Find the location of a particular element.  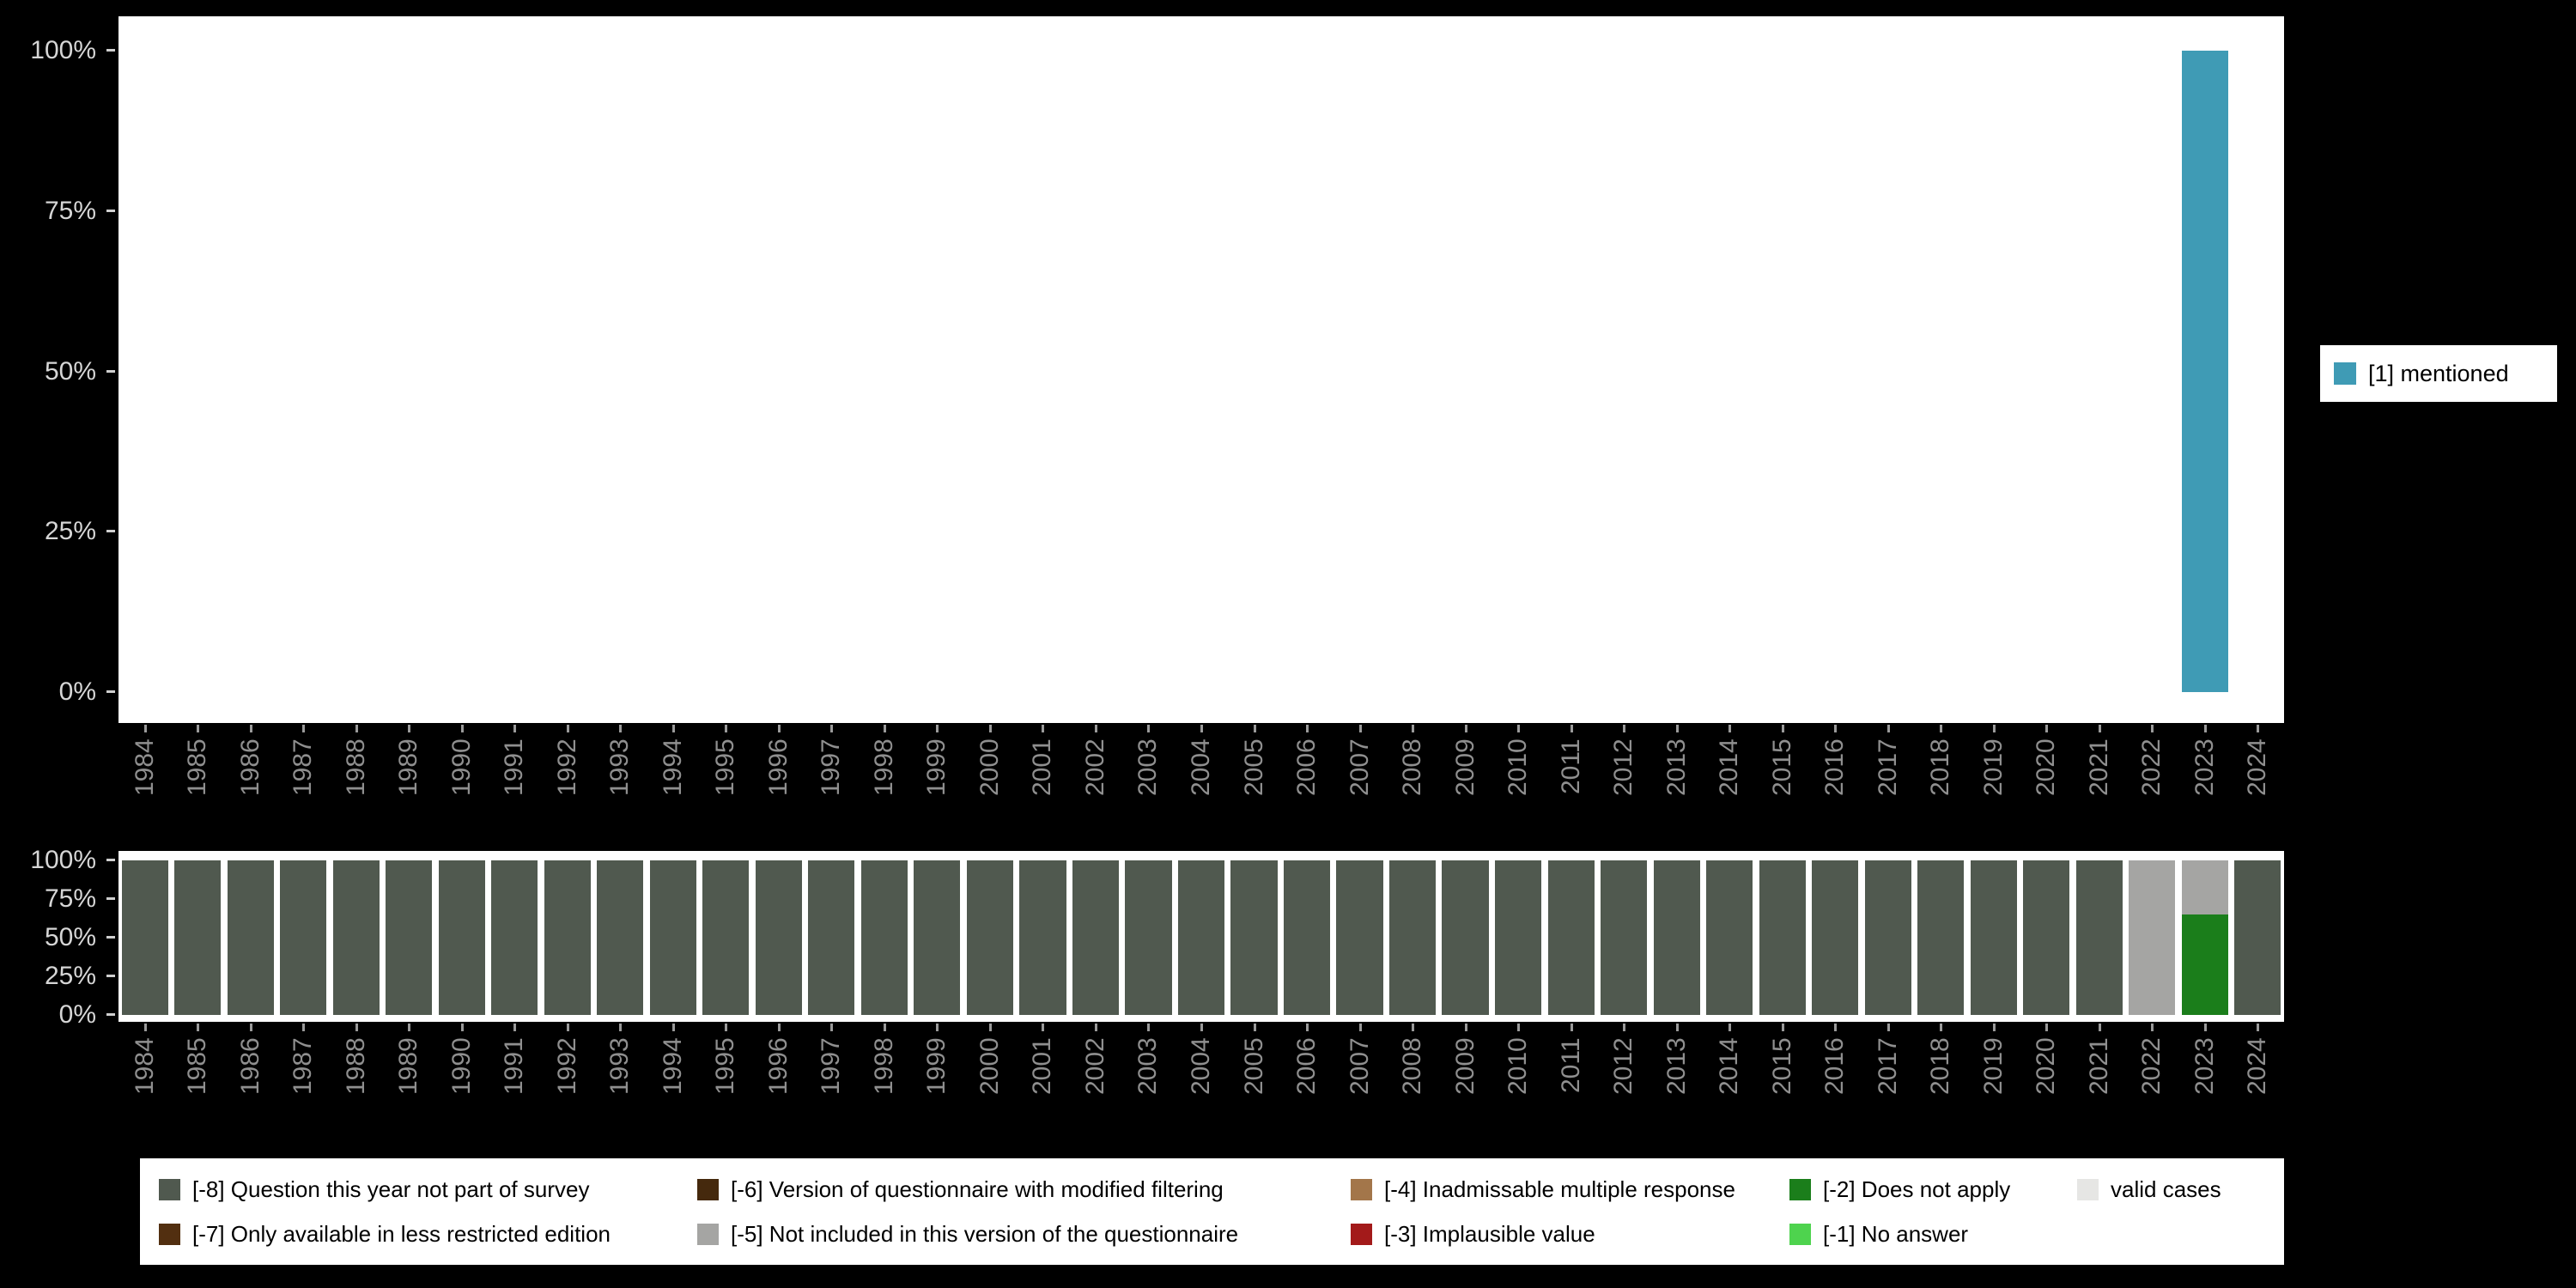

bar-slot-2024 is located at coordinates (2258, 937).